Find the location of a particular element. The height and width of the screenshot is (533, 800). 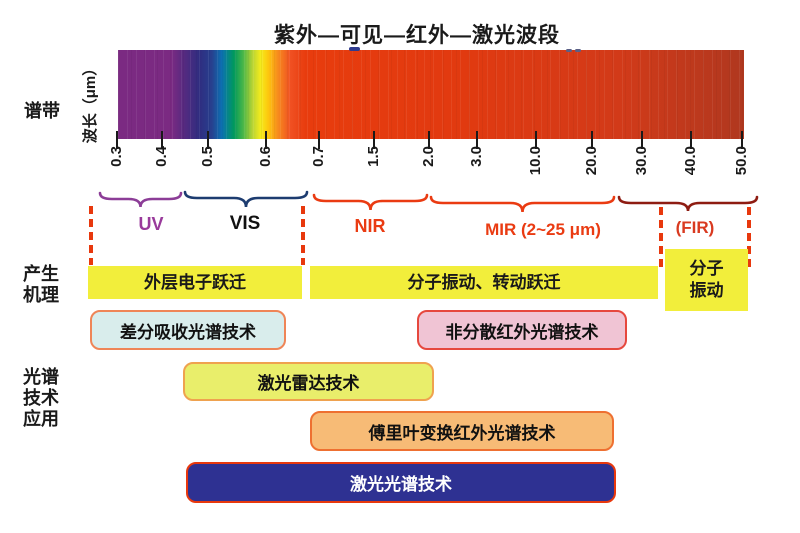

spectrum-stripes is located at coordinates (431, 94).